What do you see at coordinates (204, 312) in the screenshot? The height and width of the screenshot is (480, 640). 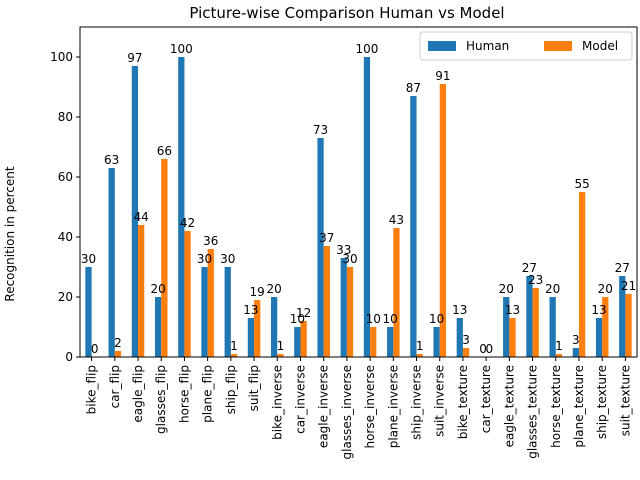 I see `bar-human-plane_flip` at bounding box center [204, 312].